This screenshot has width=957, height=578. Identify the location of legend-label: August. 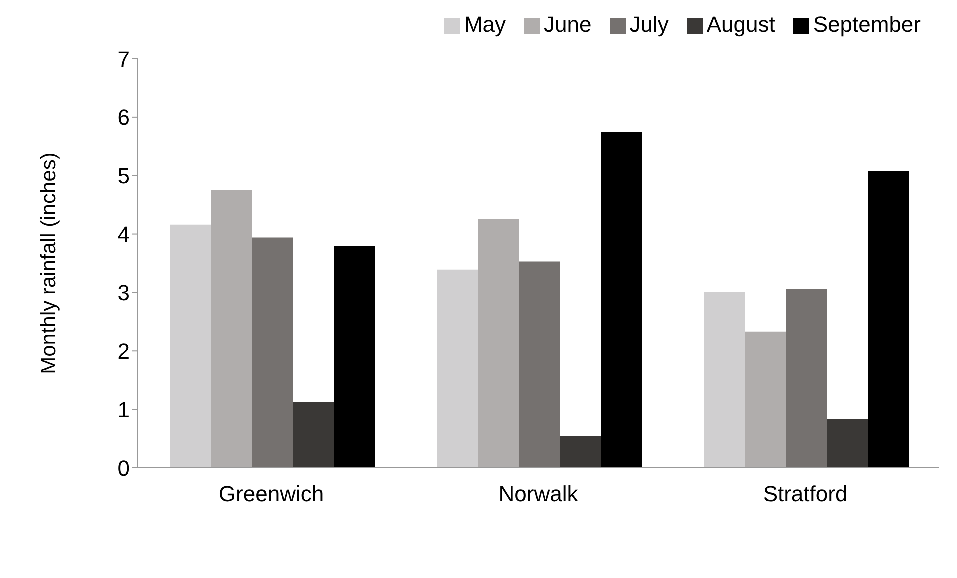
(741, 24).